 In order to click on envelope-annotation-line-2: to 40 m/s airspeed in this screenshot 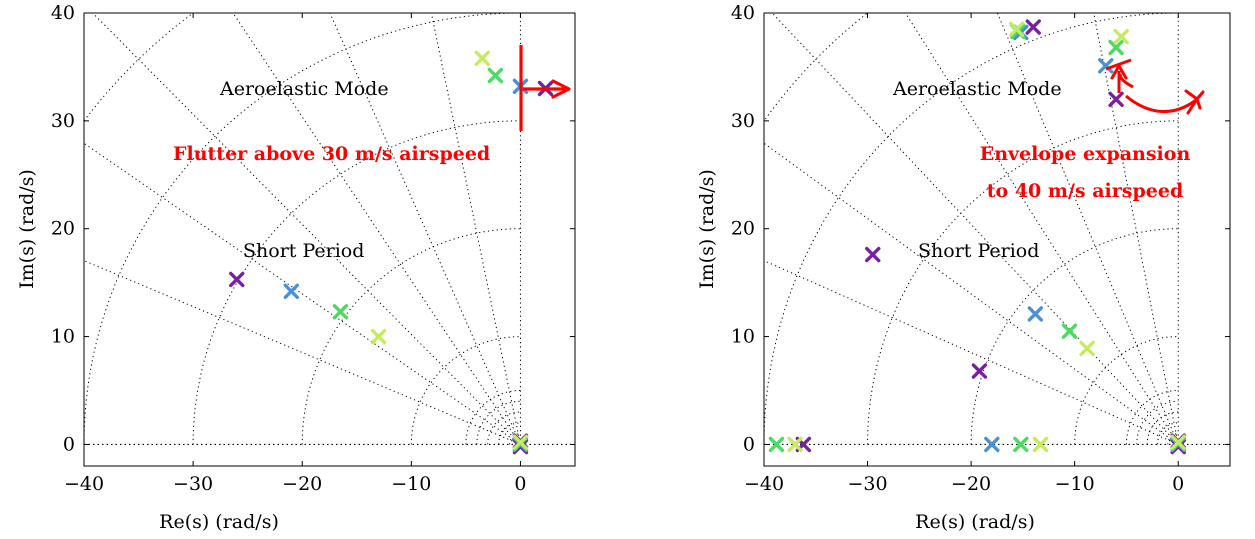, I will do `click(1085, 191)`.